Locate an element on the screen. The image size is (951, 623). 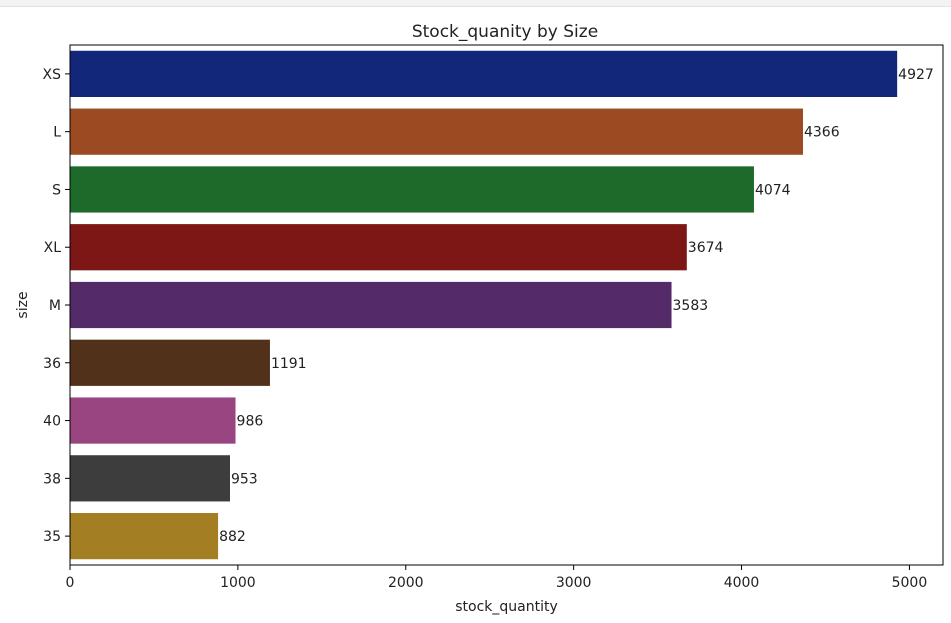
value-label-m: 3583 is located at coordinates (691, 306).